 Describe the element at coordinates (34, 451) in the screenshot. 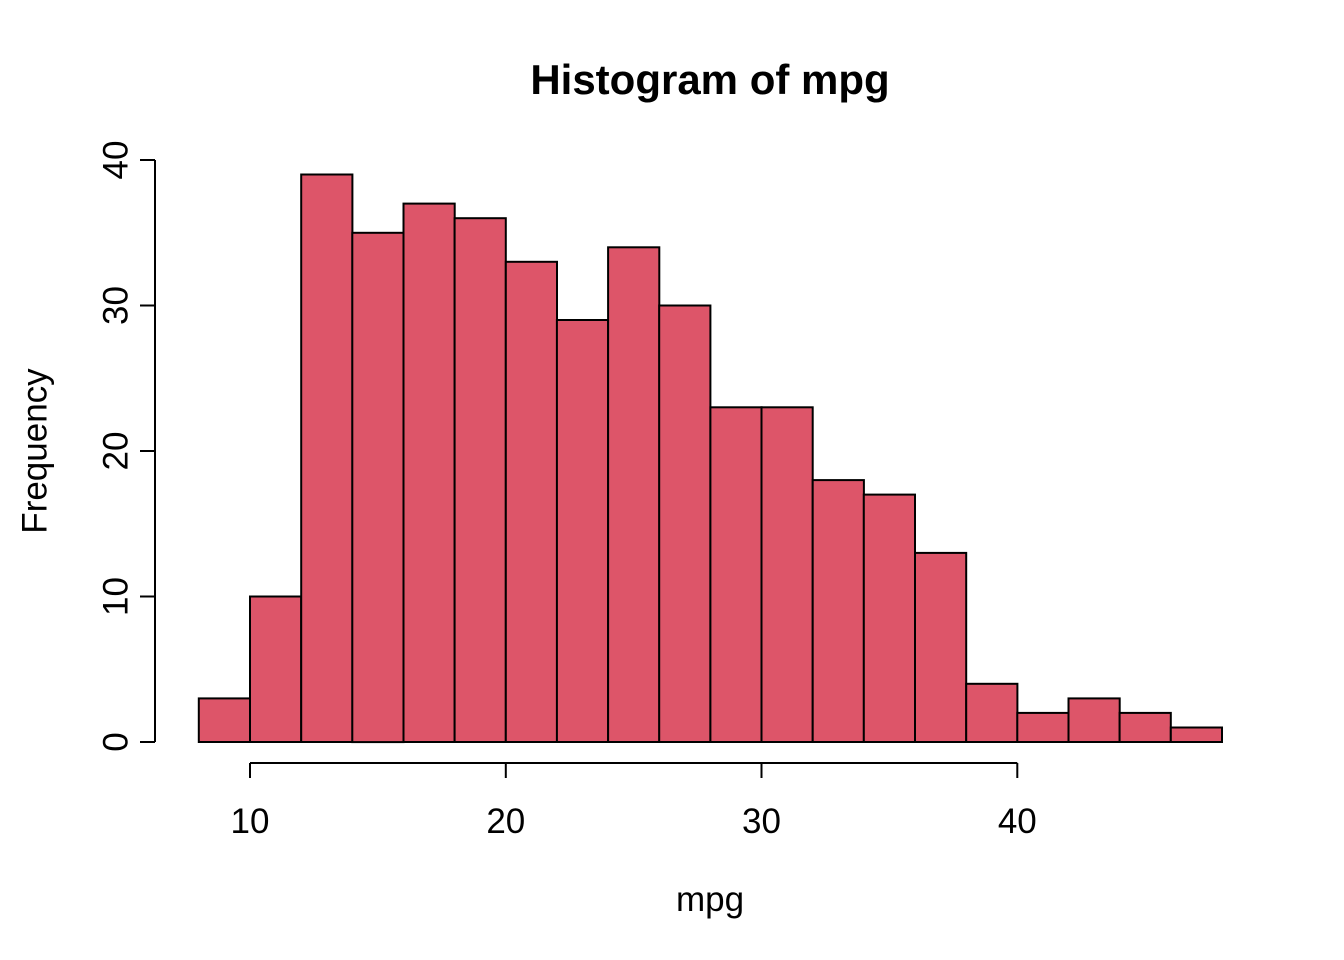

I see `y-axis-label: Frequency` at that location.